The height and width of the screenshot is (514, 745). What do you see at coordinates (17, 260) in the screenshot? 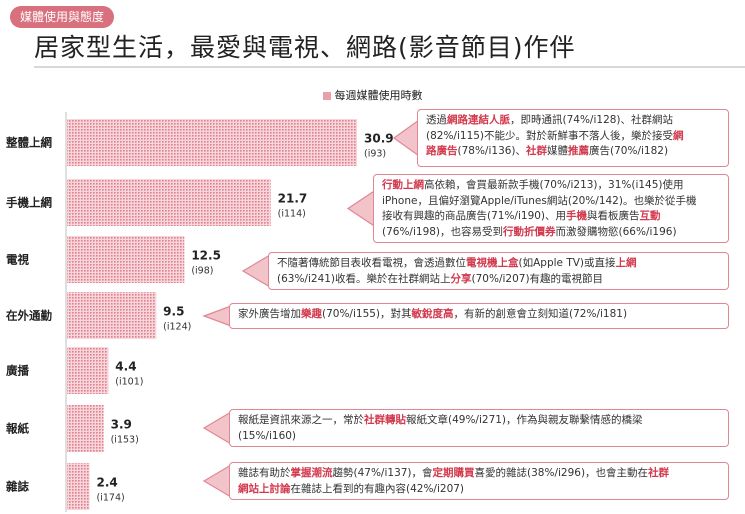
I see `category-label: 電視` at bounding box center [17, 260].